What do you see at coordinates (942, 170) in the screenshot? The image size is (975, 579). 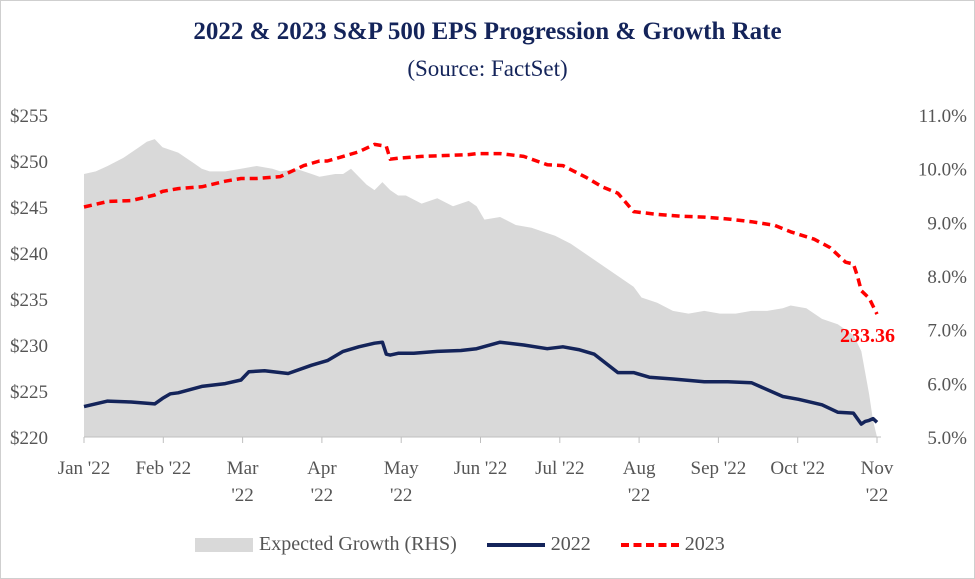 I see `right-tick-label: 10.0%` at bounding box center [942, 170].